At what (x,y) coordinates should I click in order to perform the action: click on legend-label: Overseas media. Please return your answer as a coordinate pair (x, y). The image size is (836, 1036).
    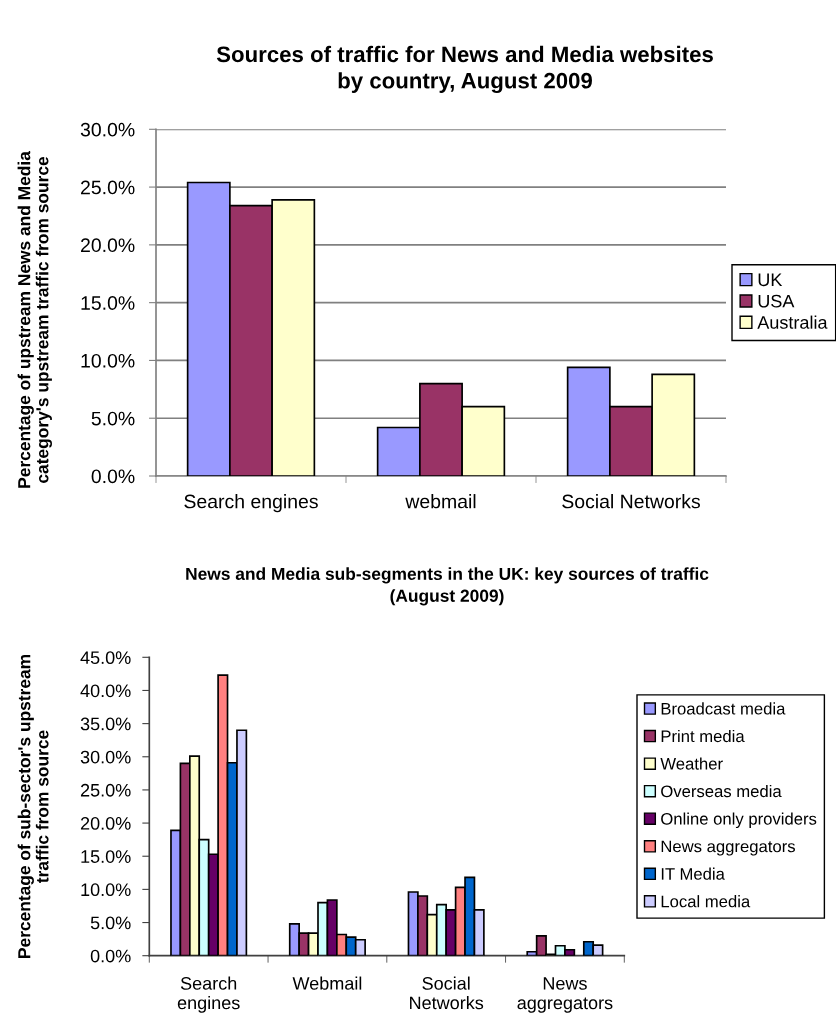
    Looking at the image, I should click on (721, 791).